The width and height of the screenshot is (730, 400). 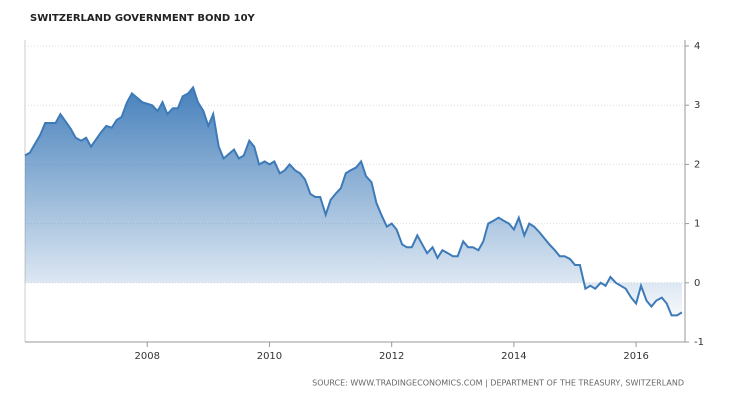 What do you see at coordinates (513, 356) in the screenshot?
I see `x-tick-label: 2014` at bounding box center [513, 356].